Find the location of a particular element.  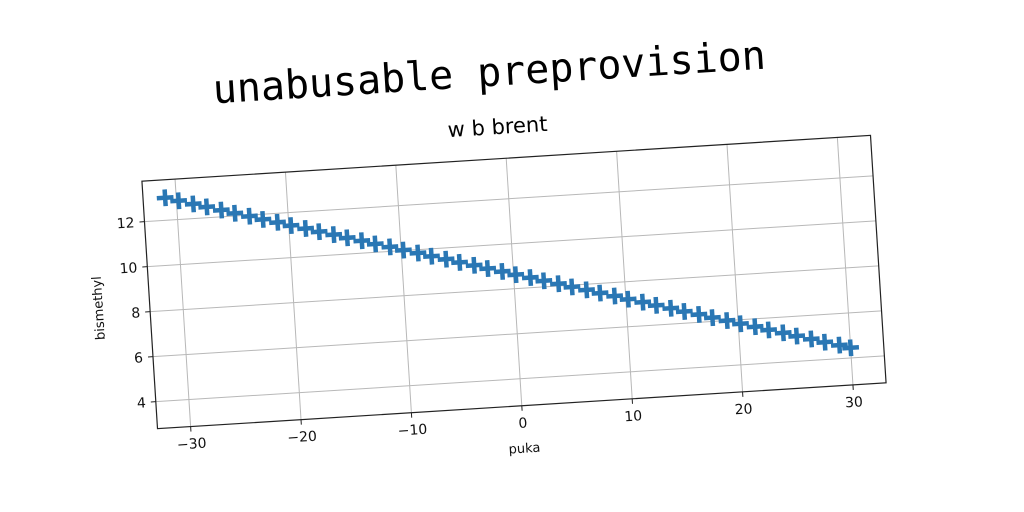

y-tick-label: 4 is located at coordinates (141, 403).